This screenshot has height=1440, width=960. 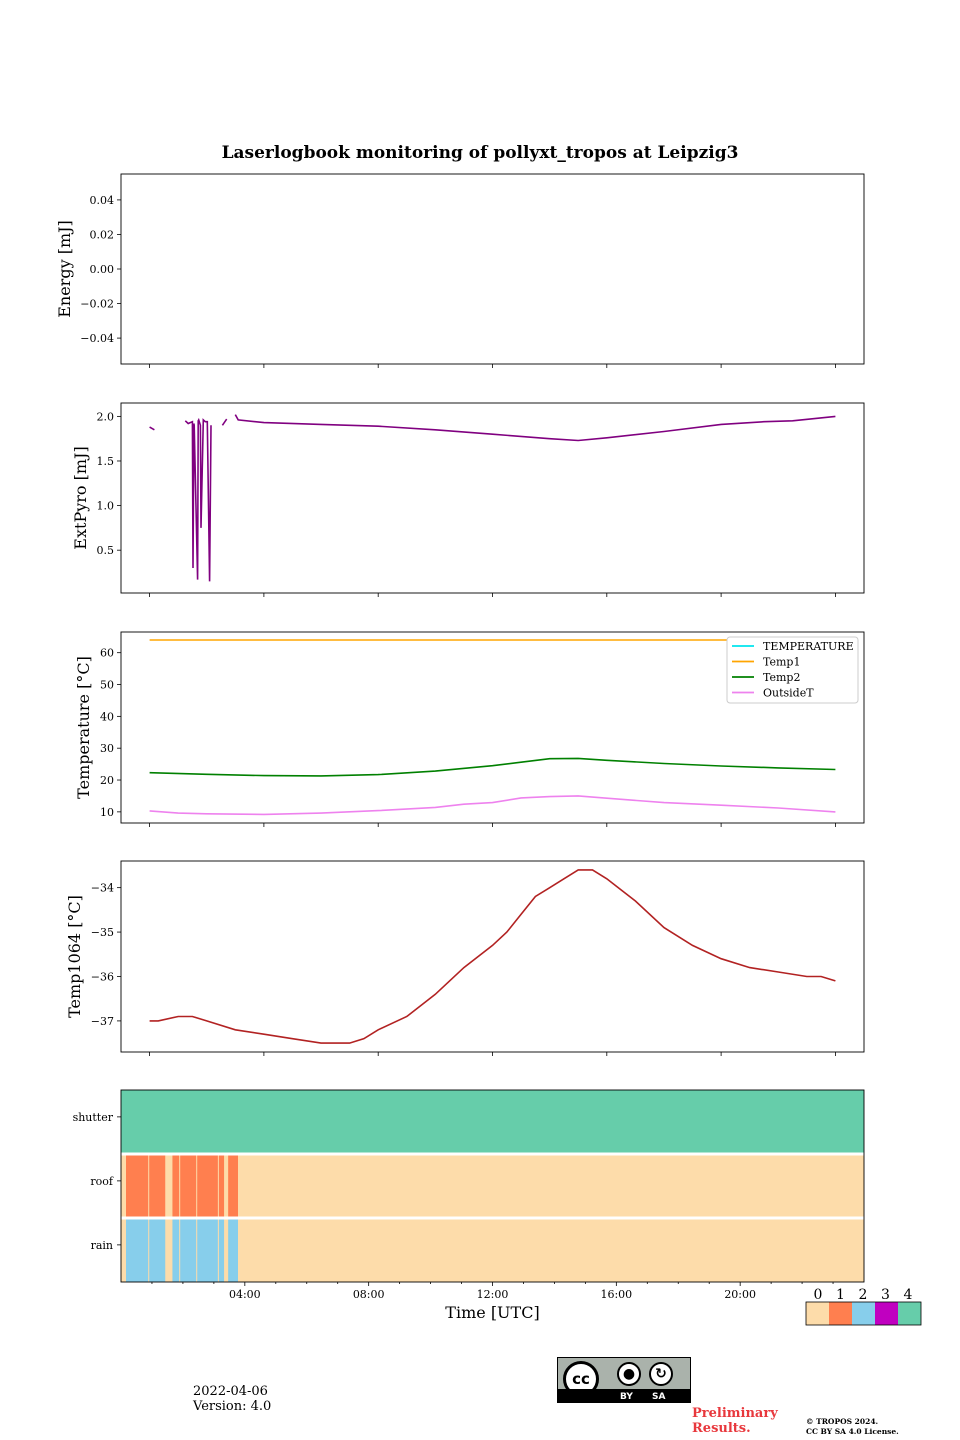 I want to click on preliminary-notice: Preliminary Results., so click(x=735, y=1421).